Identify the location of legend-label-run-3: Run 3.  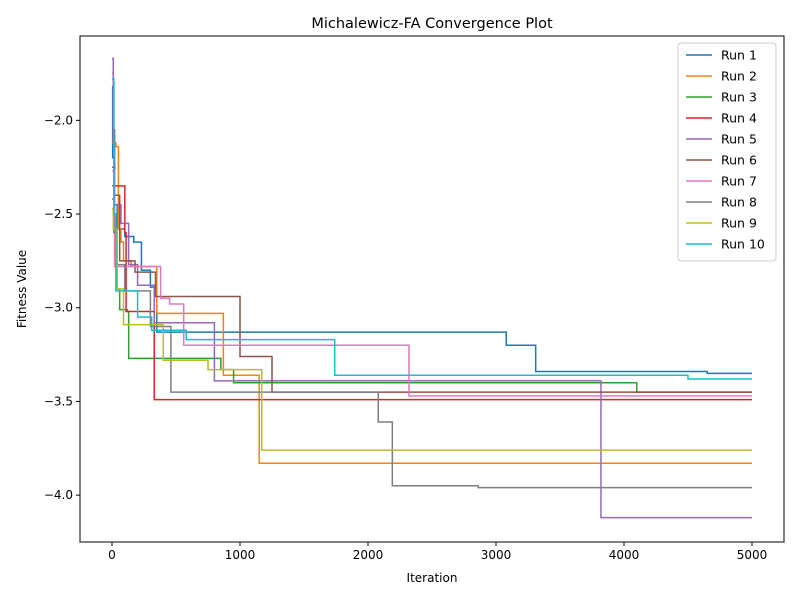
(739, 97).